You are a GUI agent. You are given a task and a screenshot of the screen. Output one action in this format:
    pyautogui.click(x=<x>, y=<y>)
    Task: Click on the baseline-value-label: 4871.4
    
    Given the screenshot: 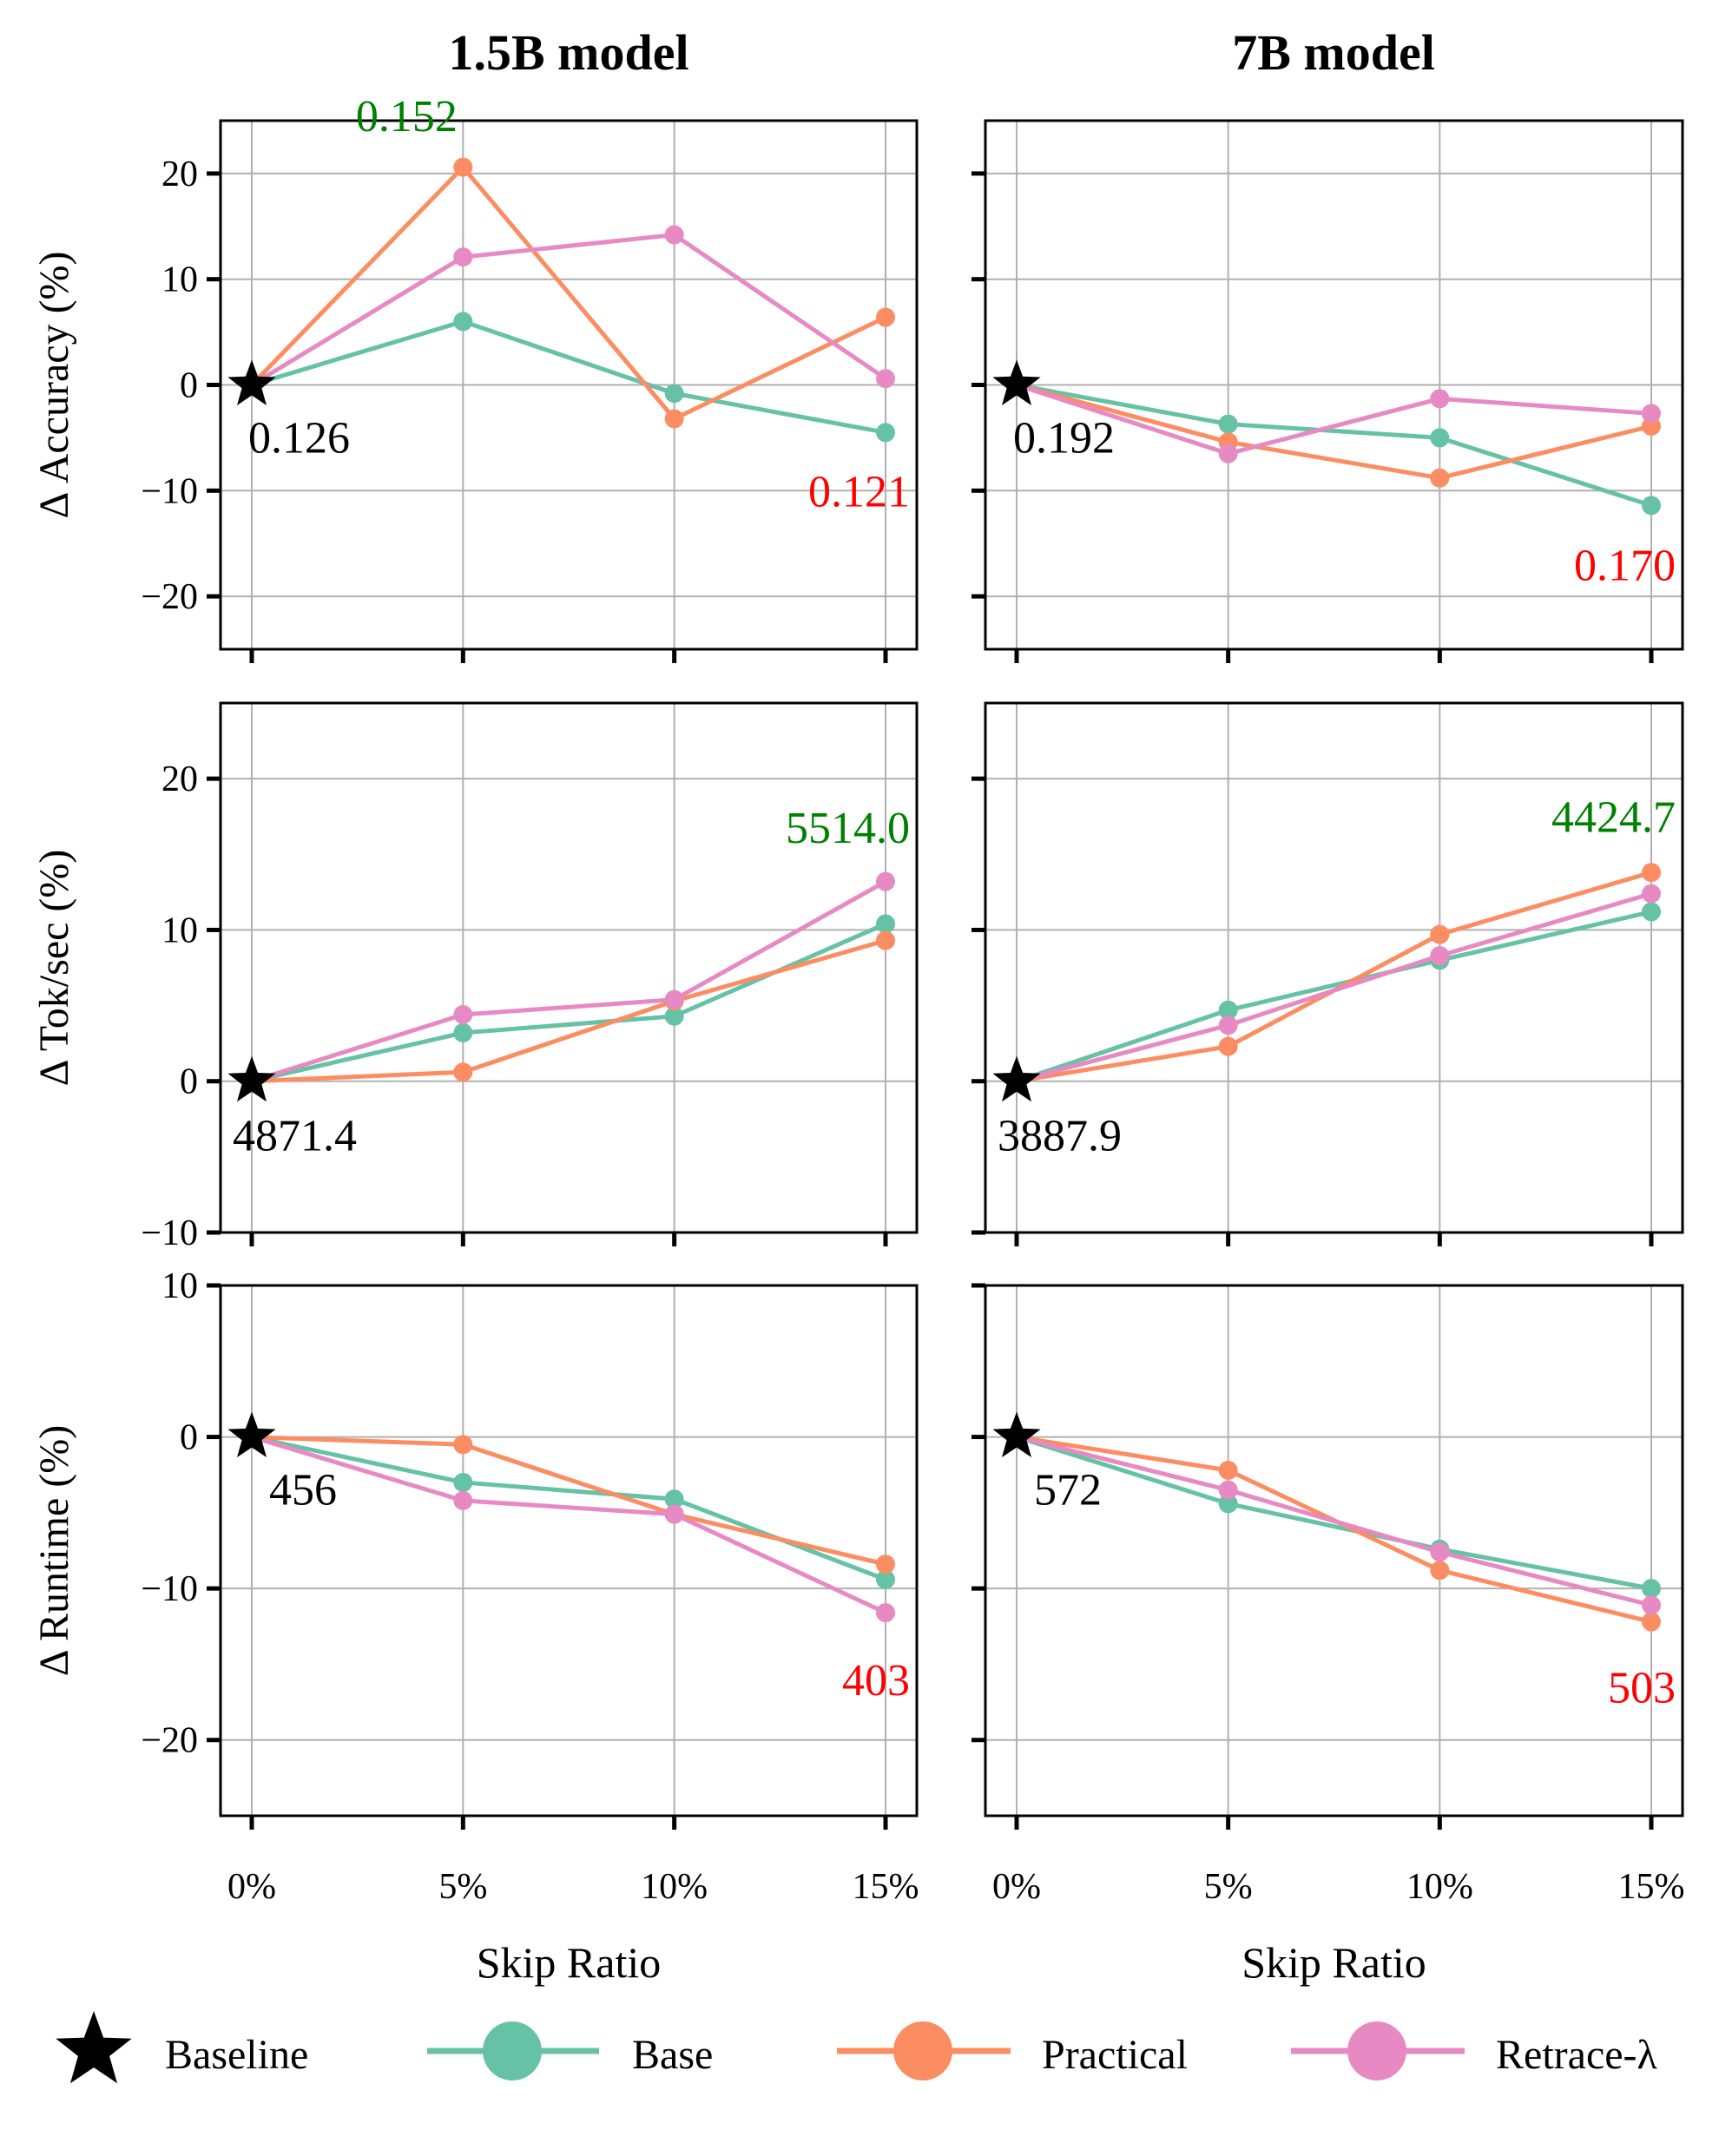 What is the action you would take?
    pyautogui.click(x=295, y=1136)
    